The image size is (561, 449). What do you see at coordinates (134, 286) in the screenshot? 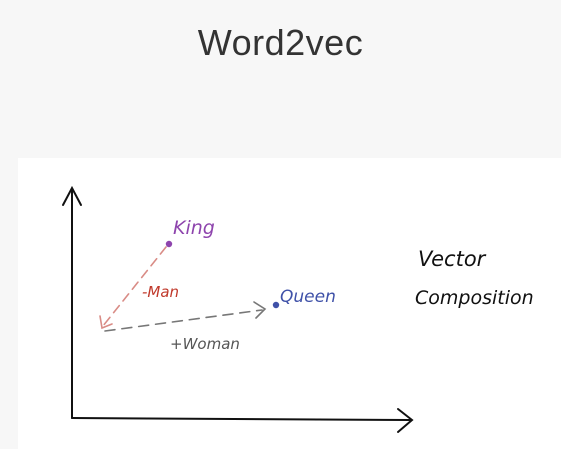
I see `minus-man-vector` at bounding box center [134, 286].